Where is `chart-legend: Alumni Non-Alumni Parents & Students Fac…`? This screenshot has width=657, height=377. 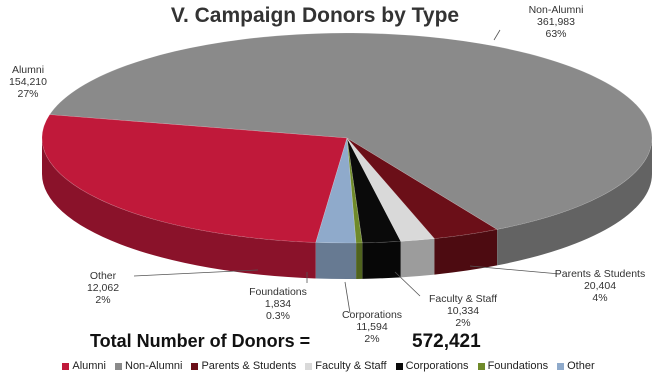
chart-legend: Alumni Non-Alumni Parents & Students Fac… is located at coordinates (328, 366).